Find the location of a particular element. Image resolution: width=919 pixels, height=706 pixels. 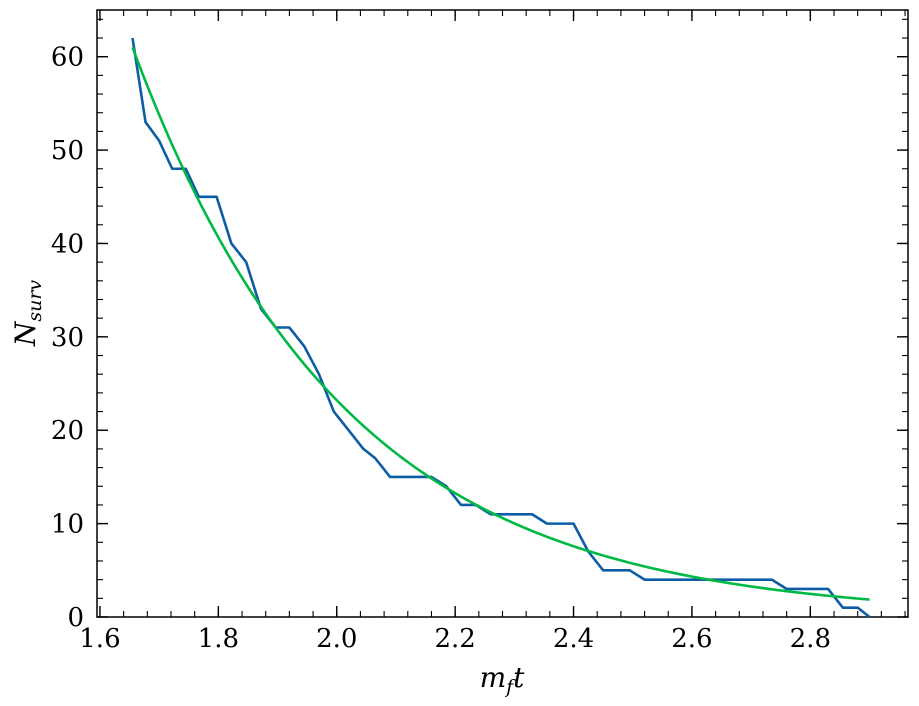

x-tick-label: 1.8 is located at coordinates (218, 639).